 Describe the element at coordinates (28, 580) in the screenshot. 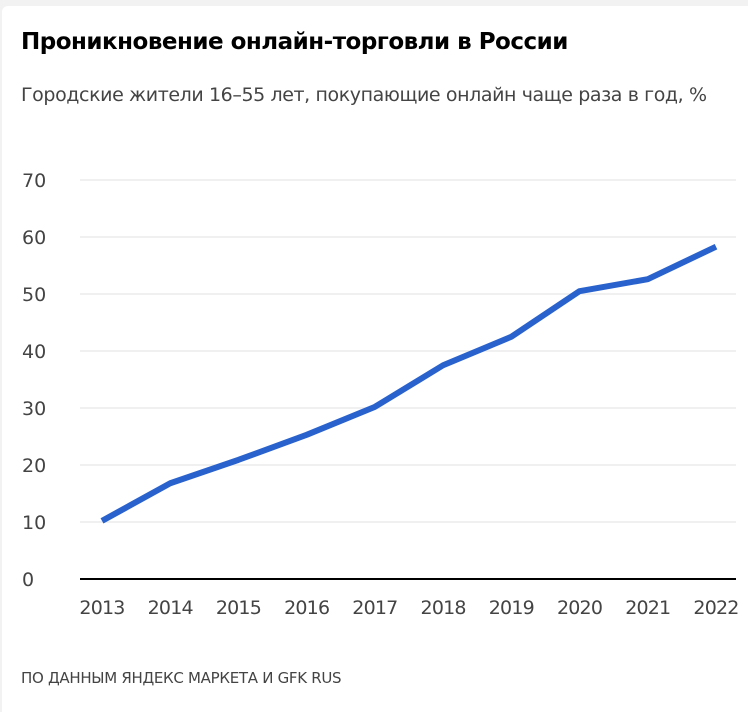

I see `y-tick-label: 0` at that location.